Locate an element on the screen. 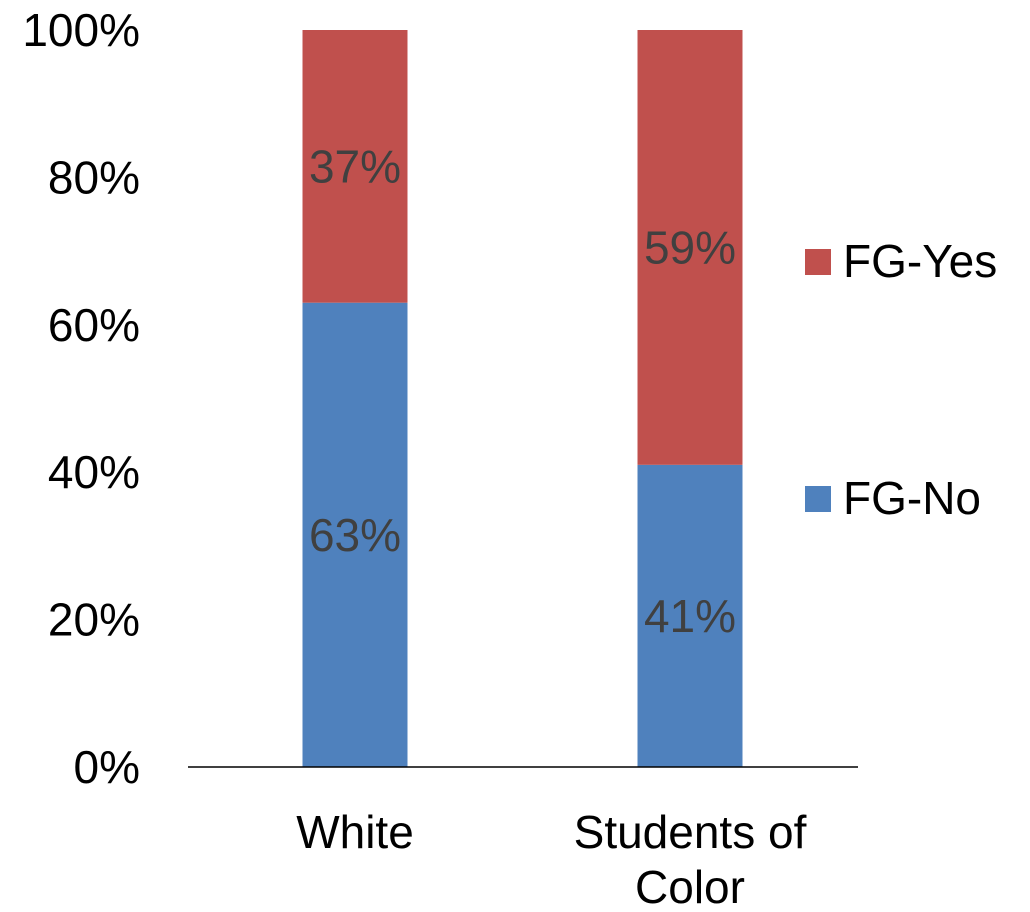 The image size is (1030, 912). y-tick-label: 0% is located at coordinates (107, 767).